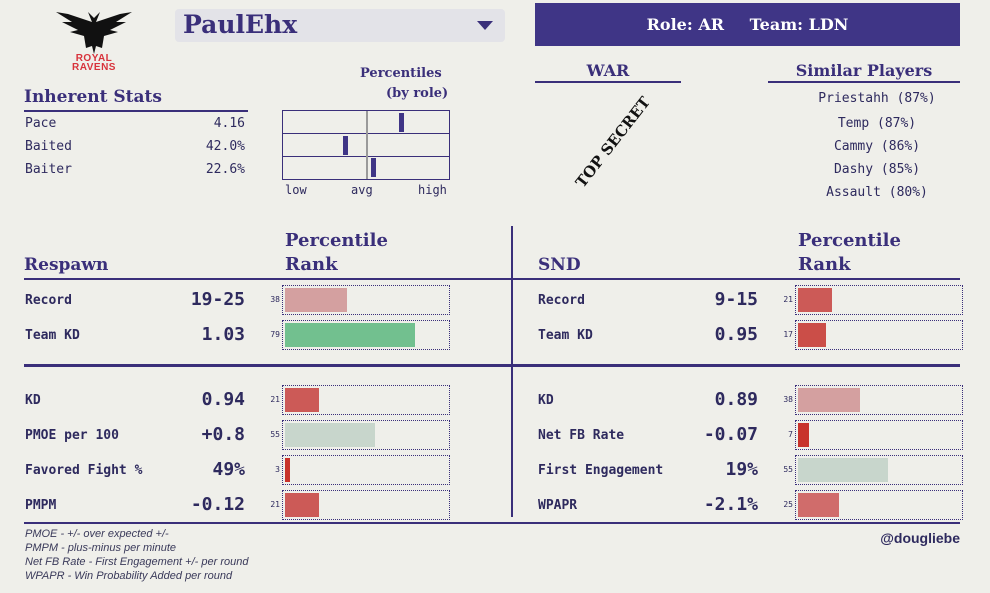 This screenshot has width=990, height=593. What do you see at coordinates (788, 399) in the screenshot?
I see `snd-metric-percentile: 38` at bounding box center [788, 399].